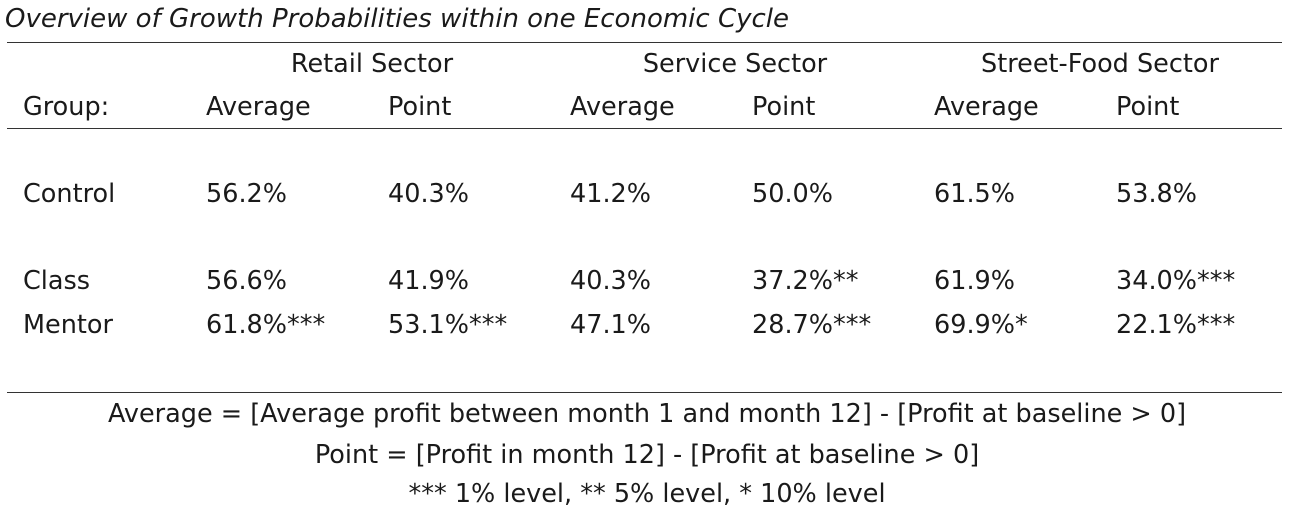 The image size is (1294, 515). Describe the element at coordinates (448, 325) in the screenshot. I see `table-cell: 53.1%***` at that location.